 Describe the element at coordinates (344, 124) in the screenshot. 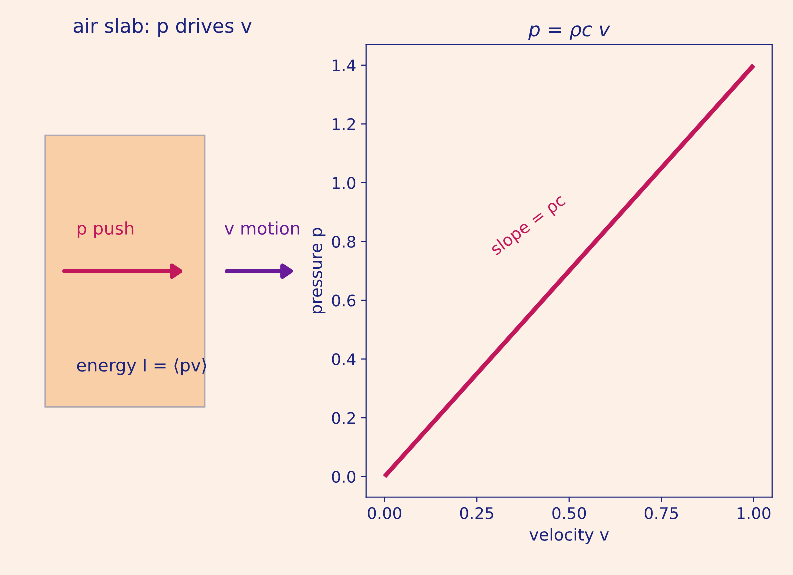

I see `y-tick-label: 1.2` at that location.